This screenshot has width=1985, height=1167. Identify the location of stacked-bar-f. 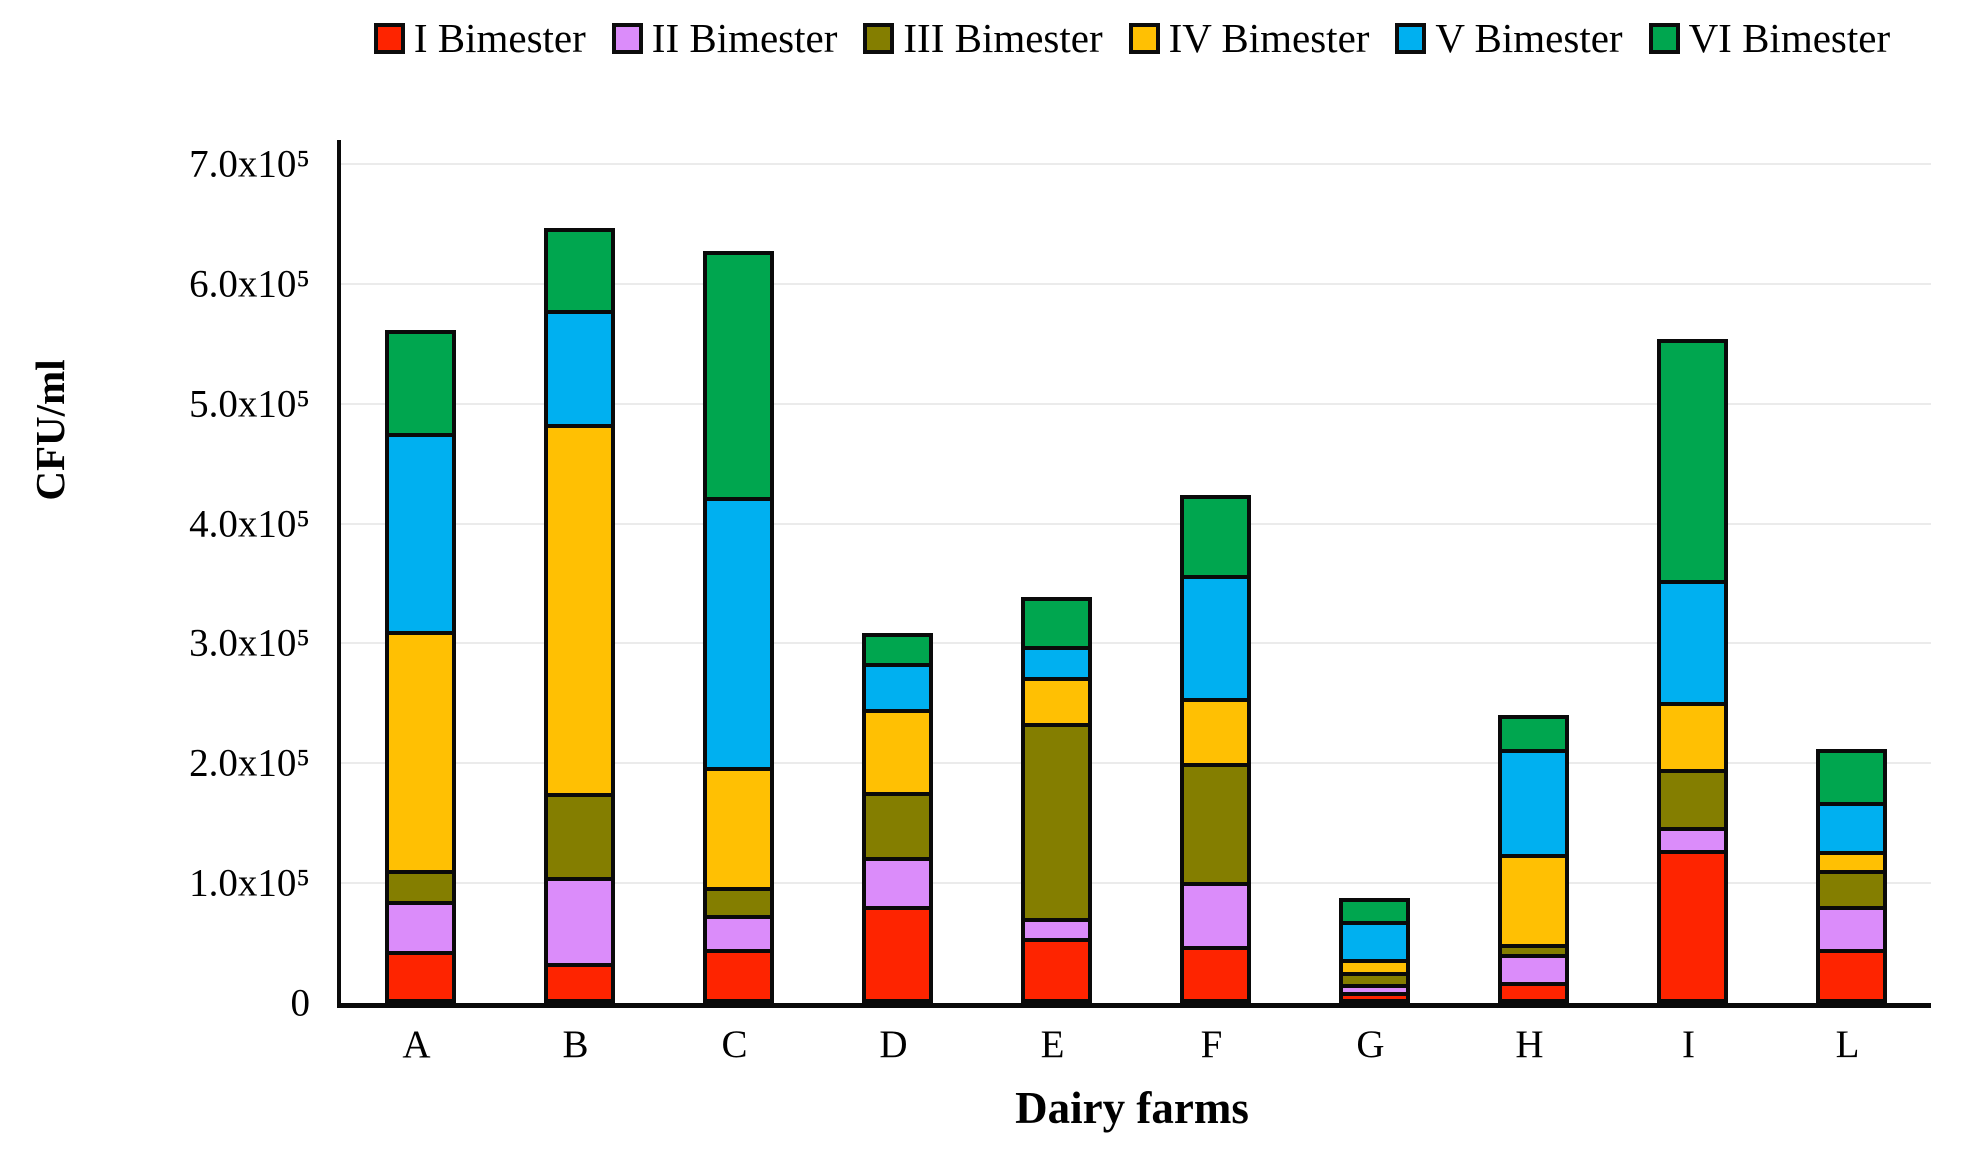
(1215, 749).